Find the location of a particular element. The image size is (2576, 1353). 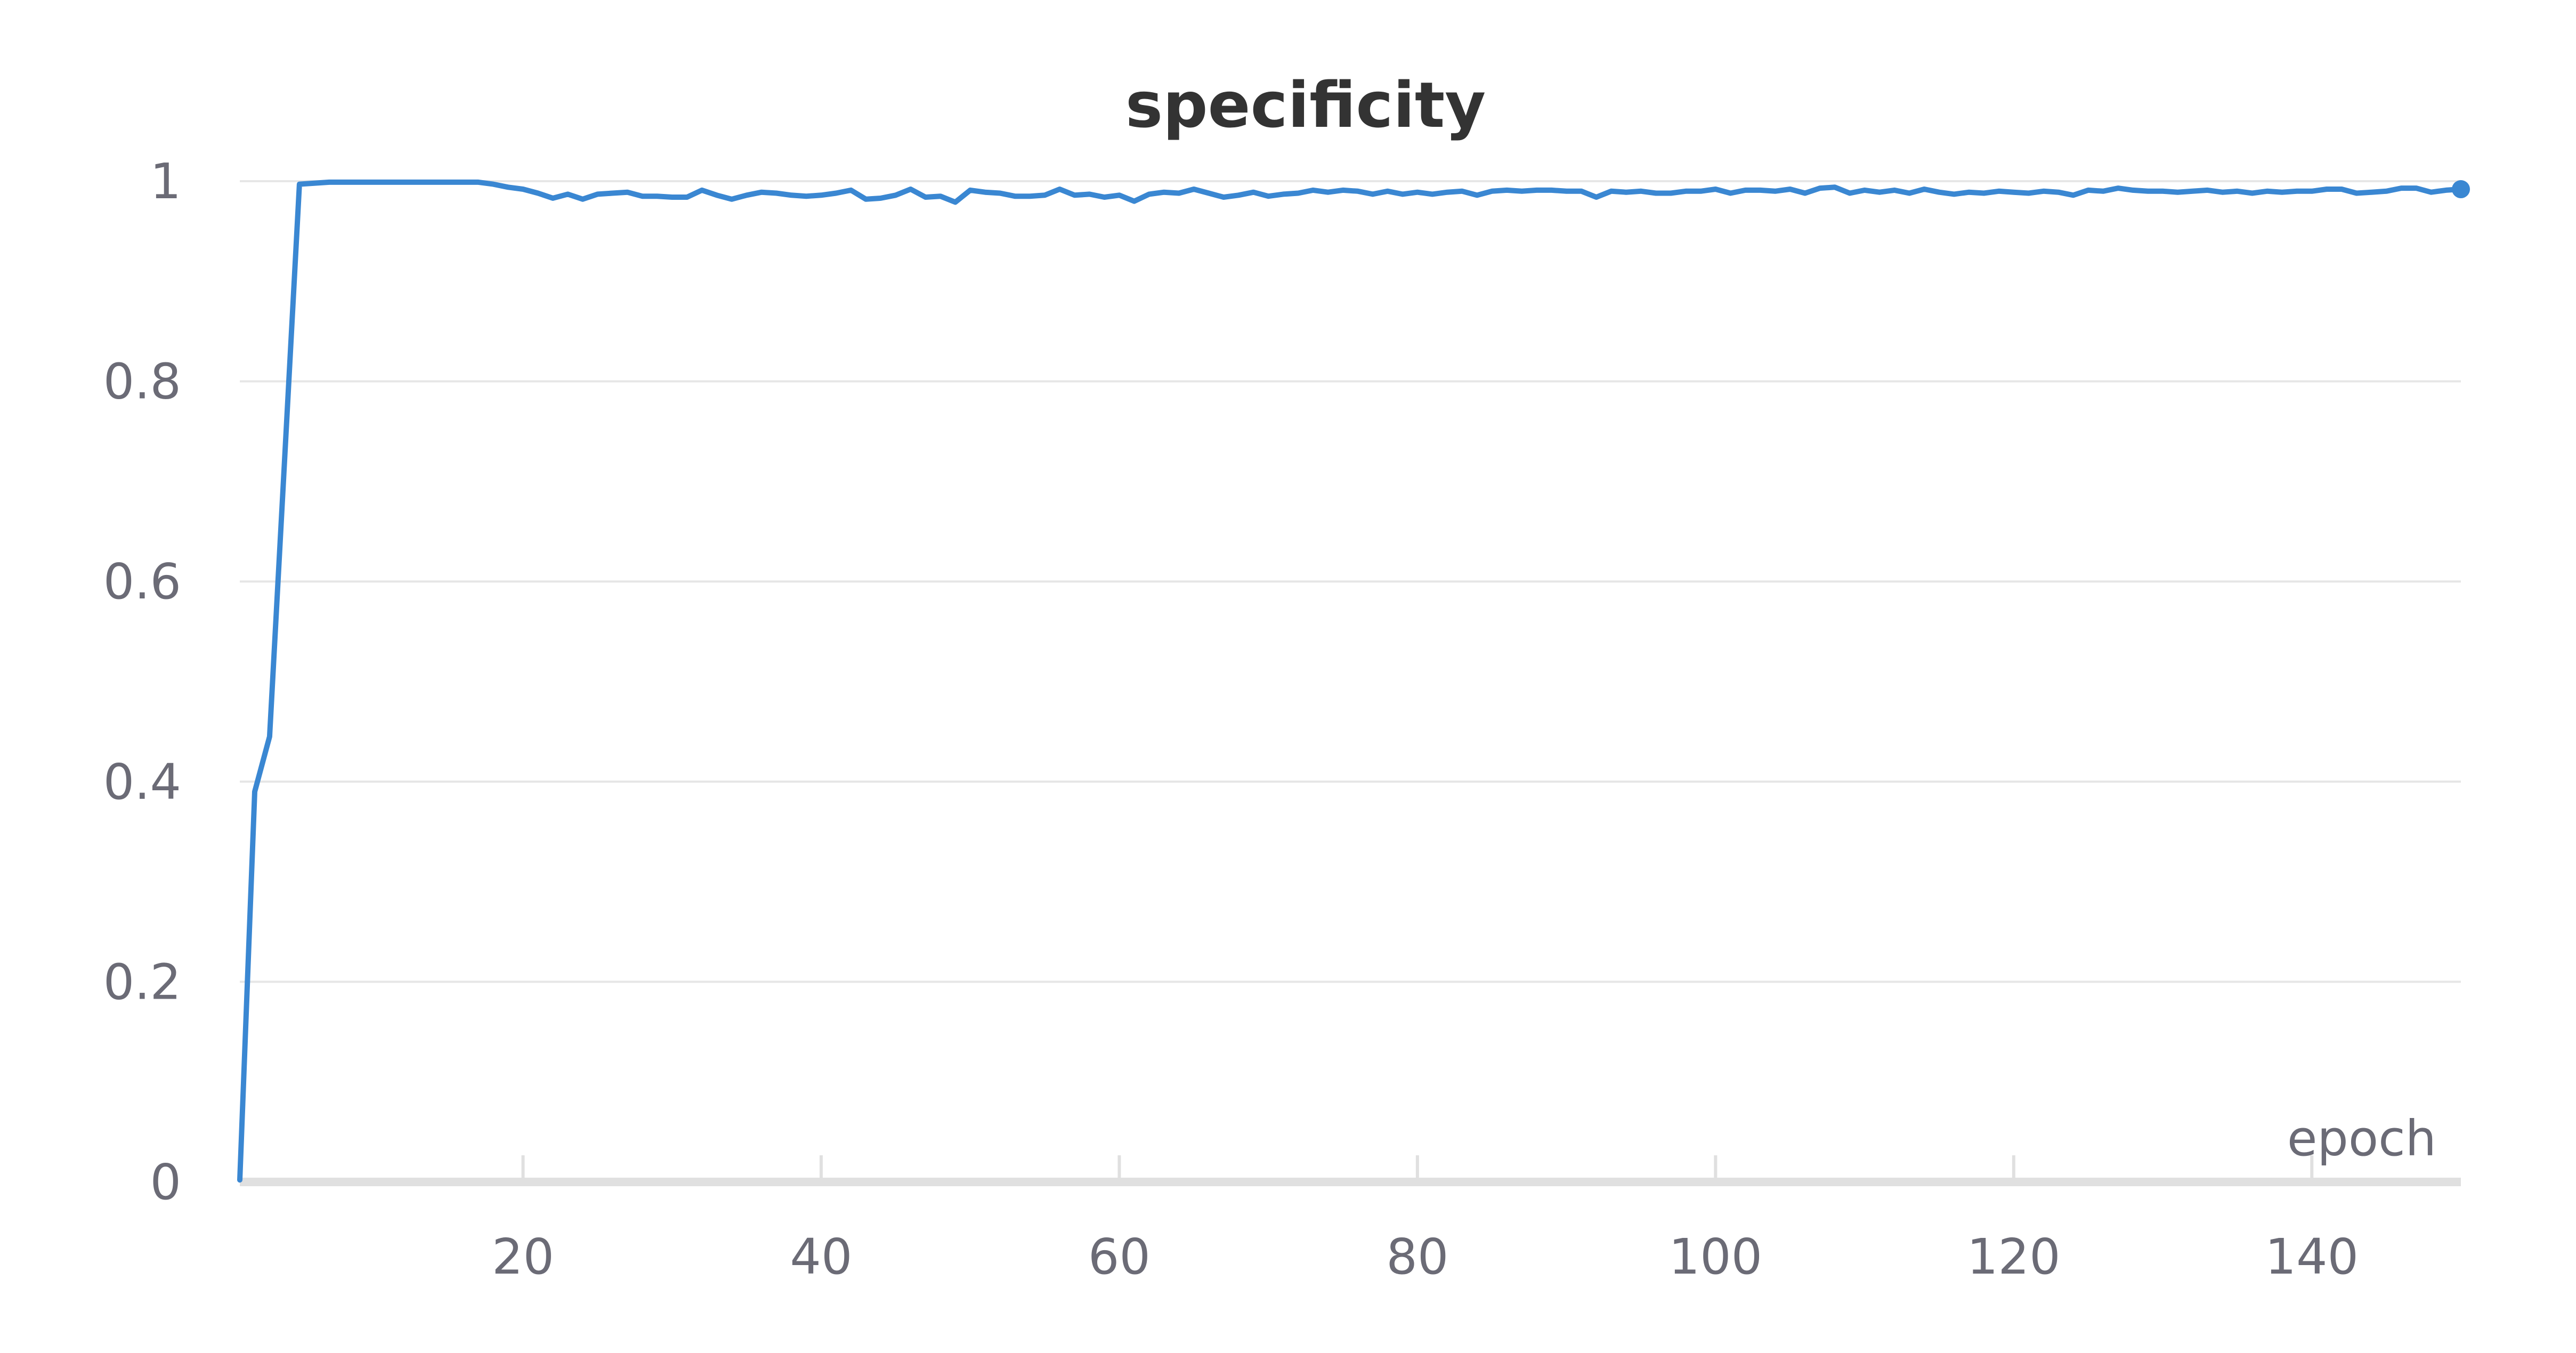

x-axis-label: epoch is located at coordinates (2361, 1138).